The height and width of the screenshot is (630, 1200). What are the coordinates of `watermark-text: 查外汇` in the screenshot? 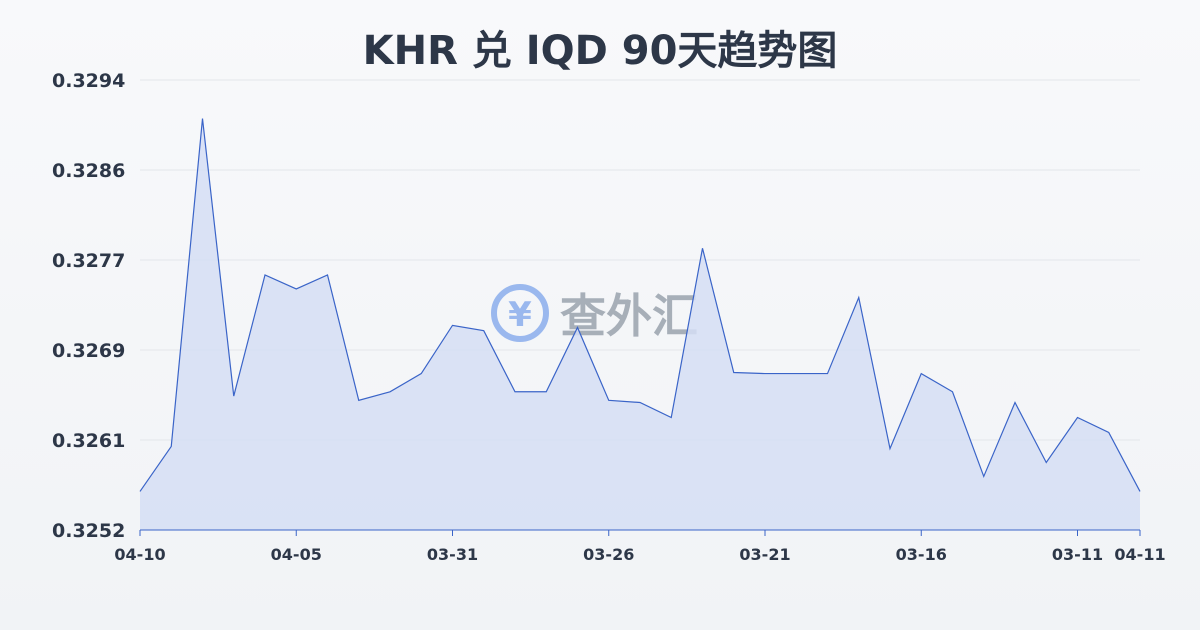 It's located at (629, 316).